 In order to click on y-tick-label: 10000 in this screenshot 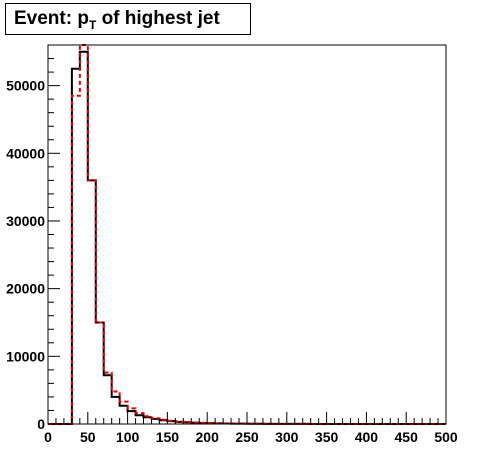, I will do `click(25, 356)`.